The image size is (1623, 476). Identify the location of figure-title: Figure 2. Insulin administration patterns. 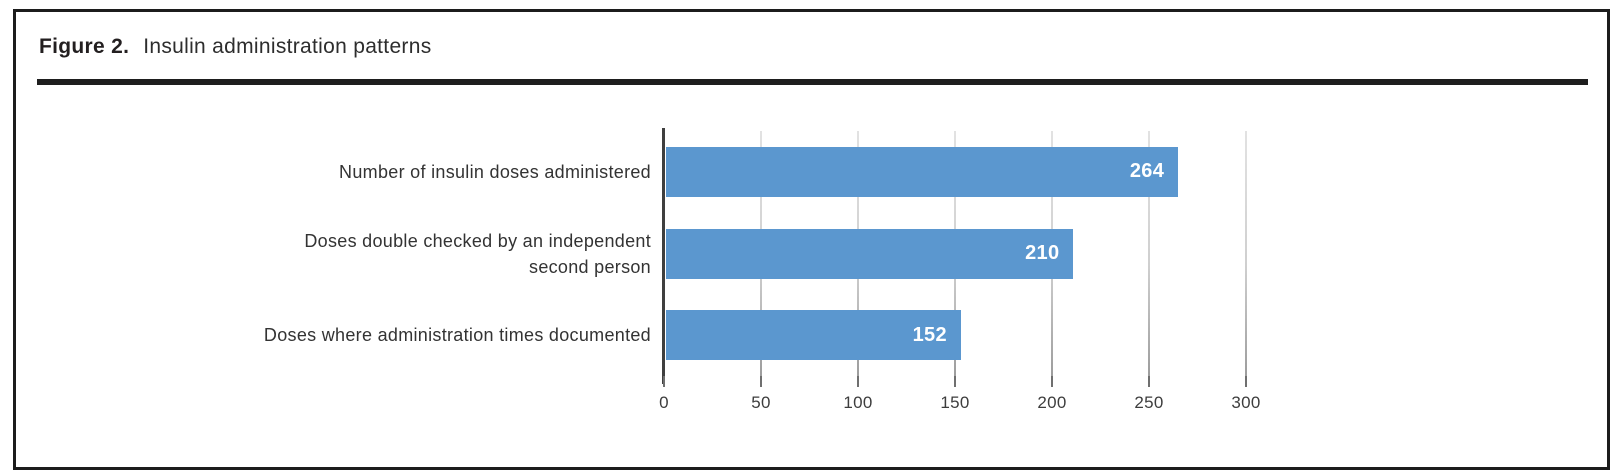
(235, 47).